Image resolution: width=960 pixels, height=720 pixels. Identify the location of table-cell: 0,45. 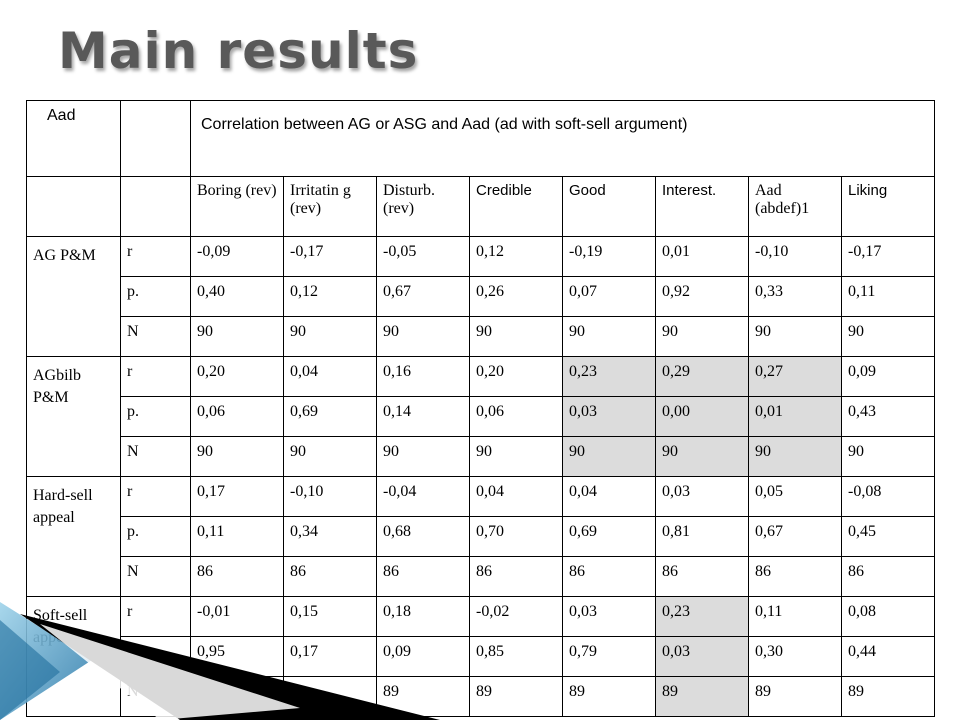
(888, 536).